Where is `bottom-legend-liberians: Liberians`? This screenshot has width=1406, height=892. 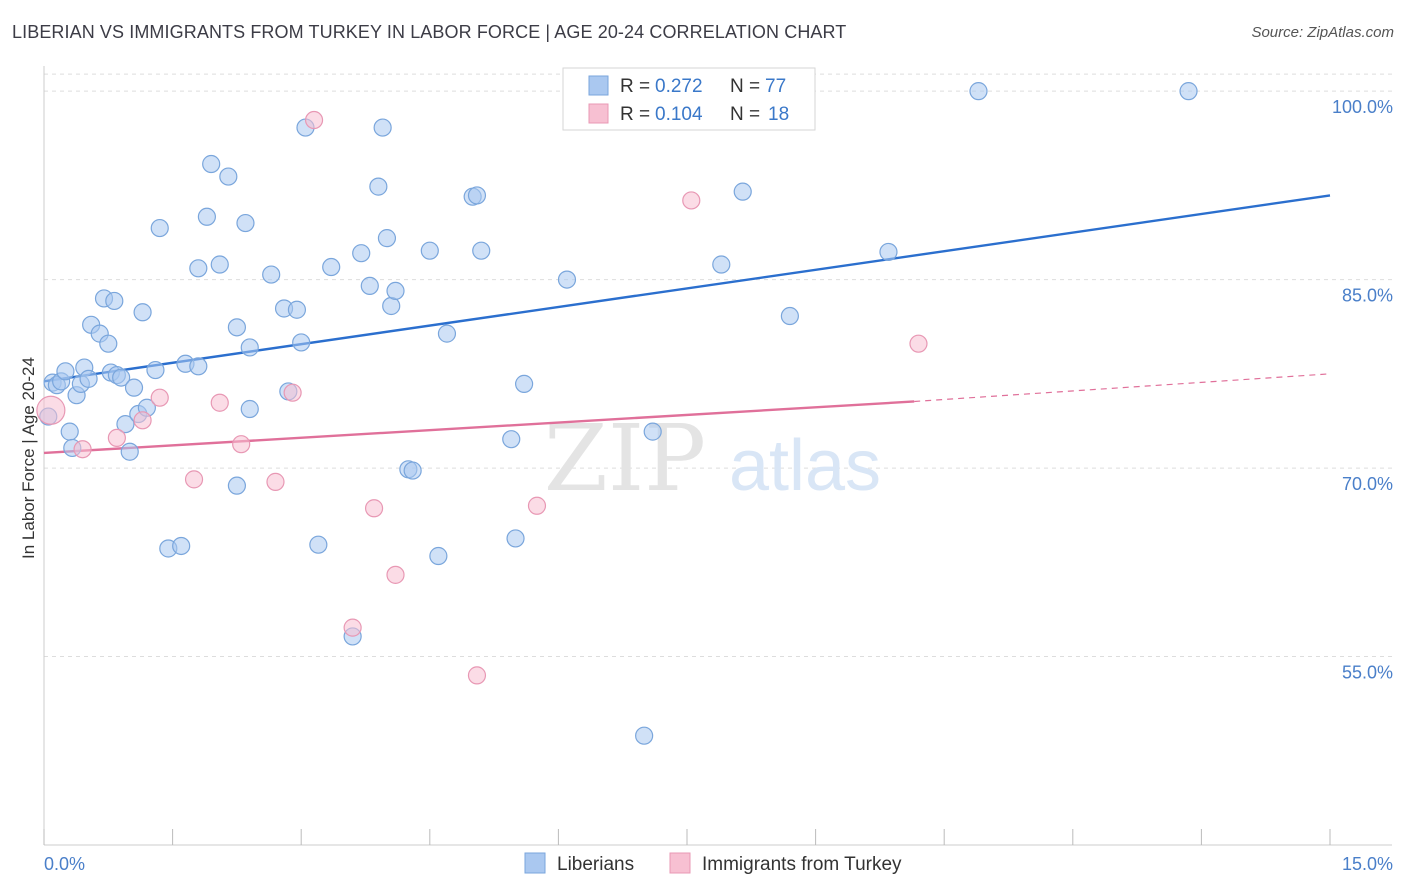
bottom-legend-liberians: Liberians is located at coordinates (595, 864).